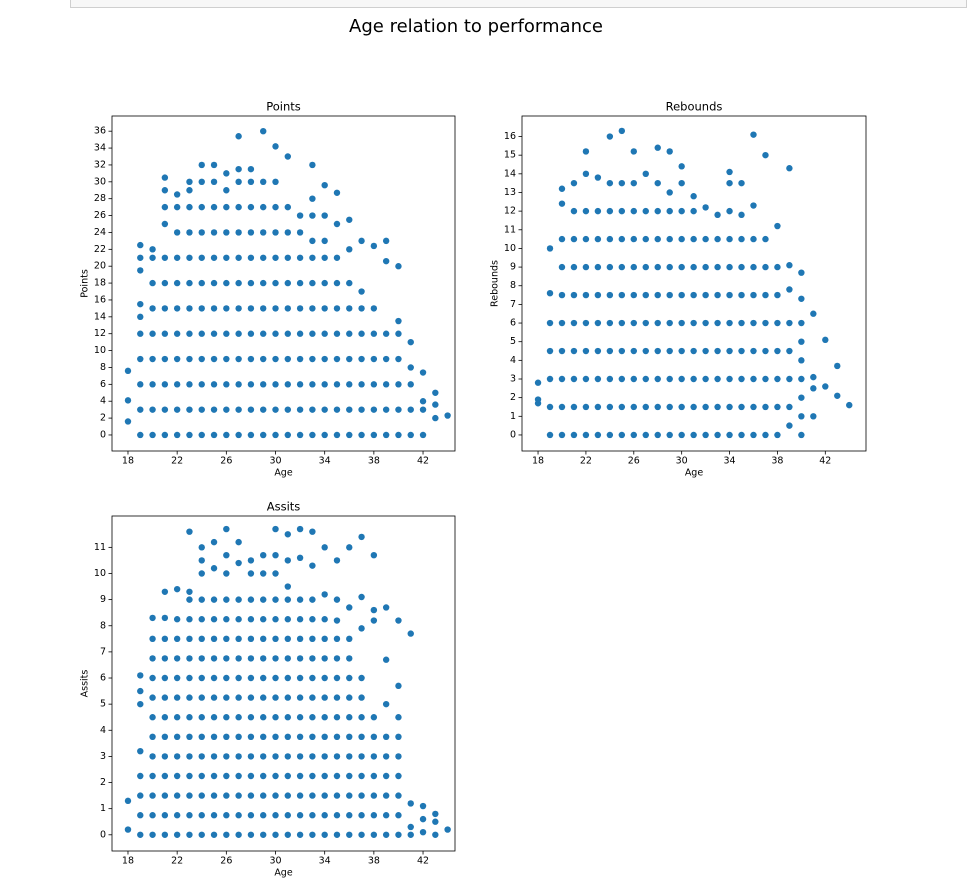 Image resolution: width=967 pixels, height=894 pixels. Describe the element at coordinates (730, 461) in the screenshot. I see `x-tick-label: 34` at that location.